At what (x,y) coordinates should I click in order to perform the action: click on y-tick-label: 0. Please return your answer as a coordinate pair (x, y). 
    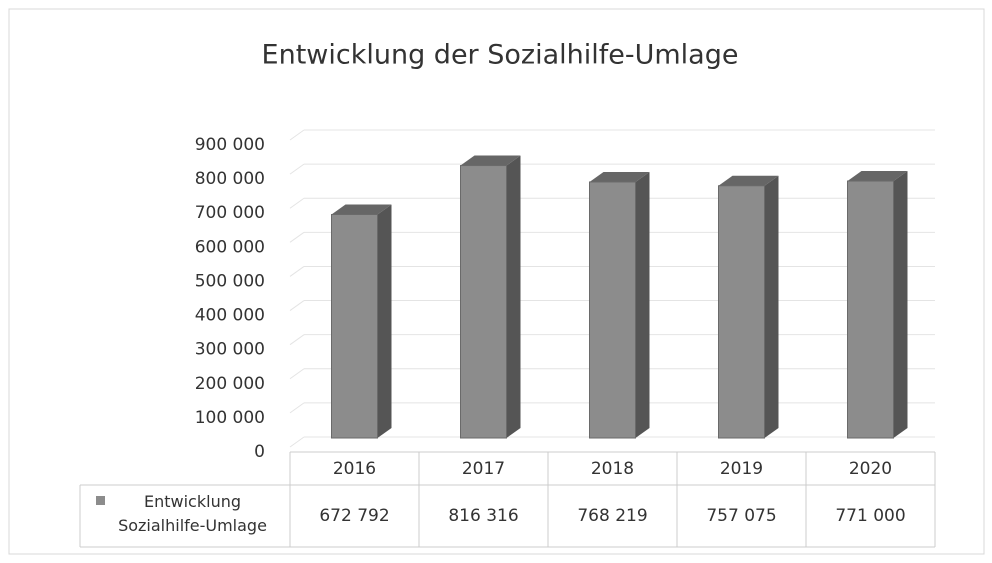
    Looking at the image, I should click on (259, 452).